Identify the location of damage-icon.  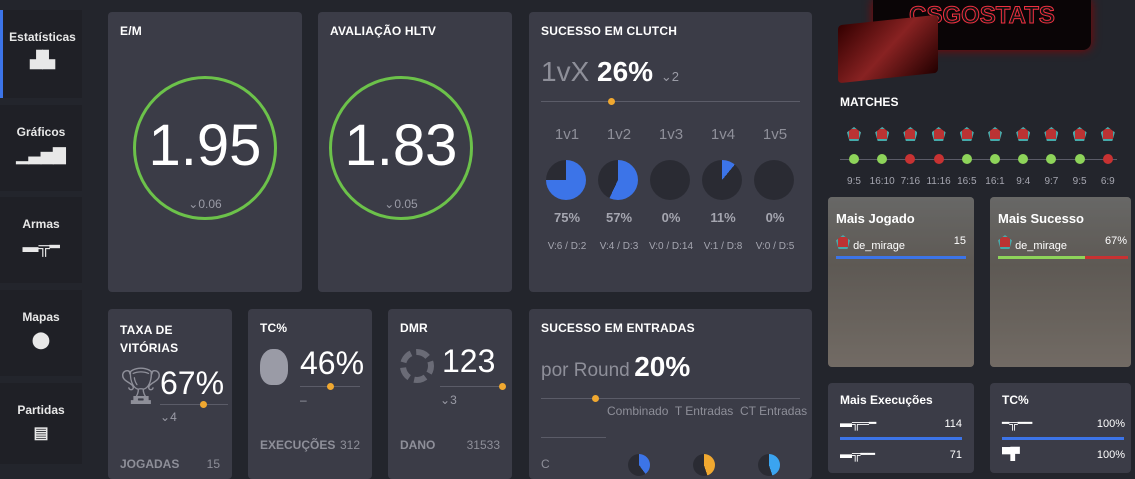
(417, 366).